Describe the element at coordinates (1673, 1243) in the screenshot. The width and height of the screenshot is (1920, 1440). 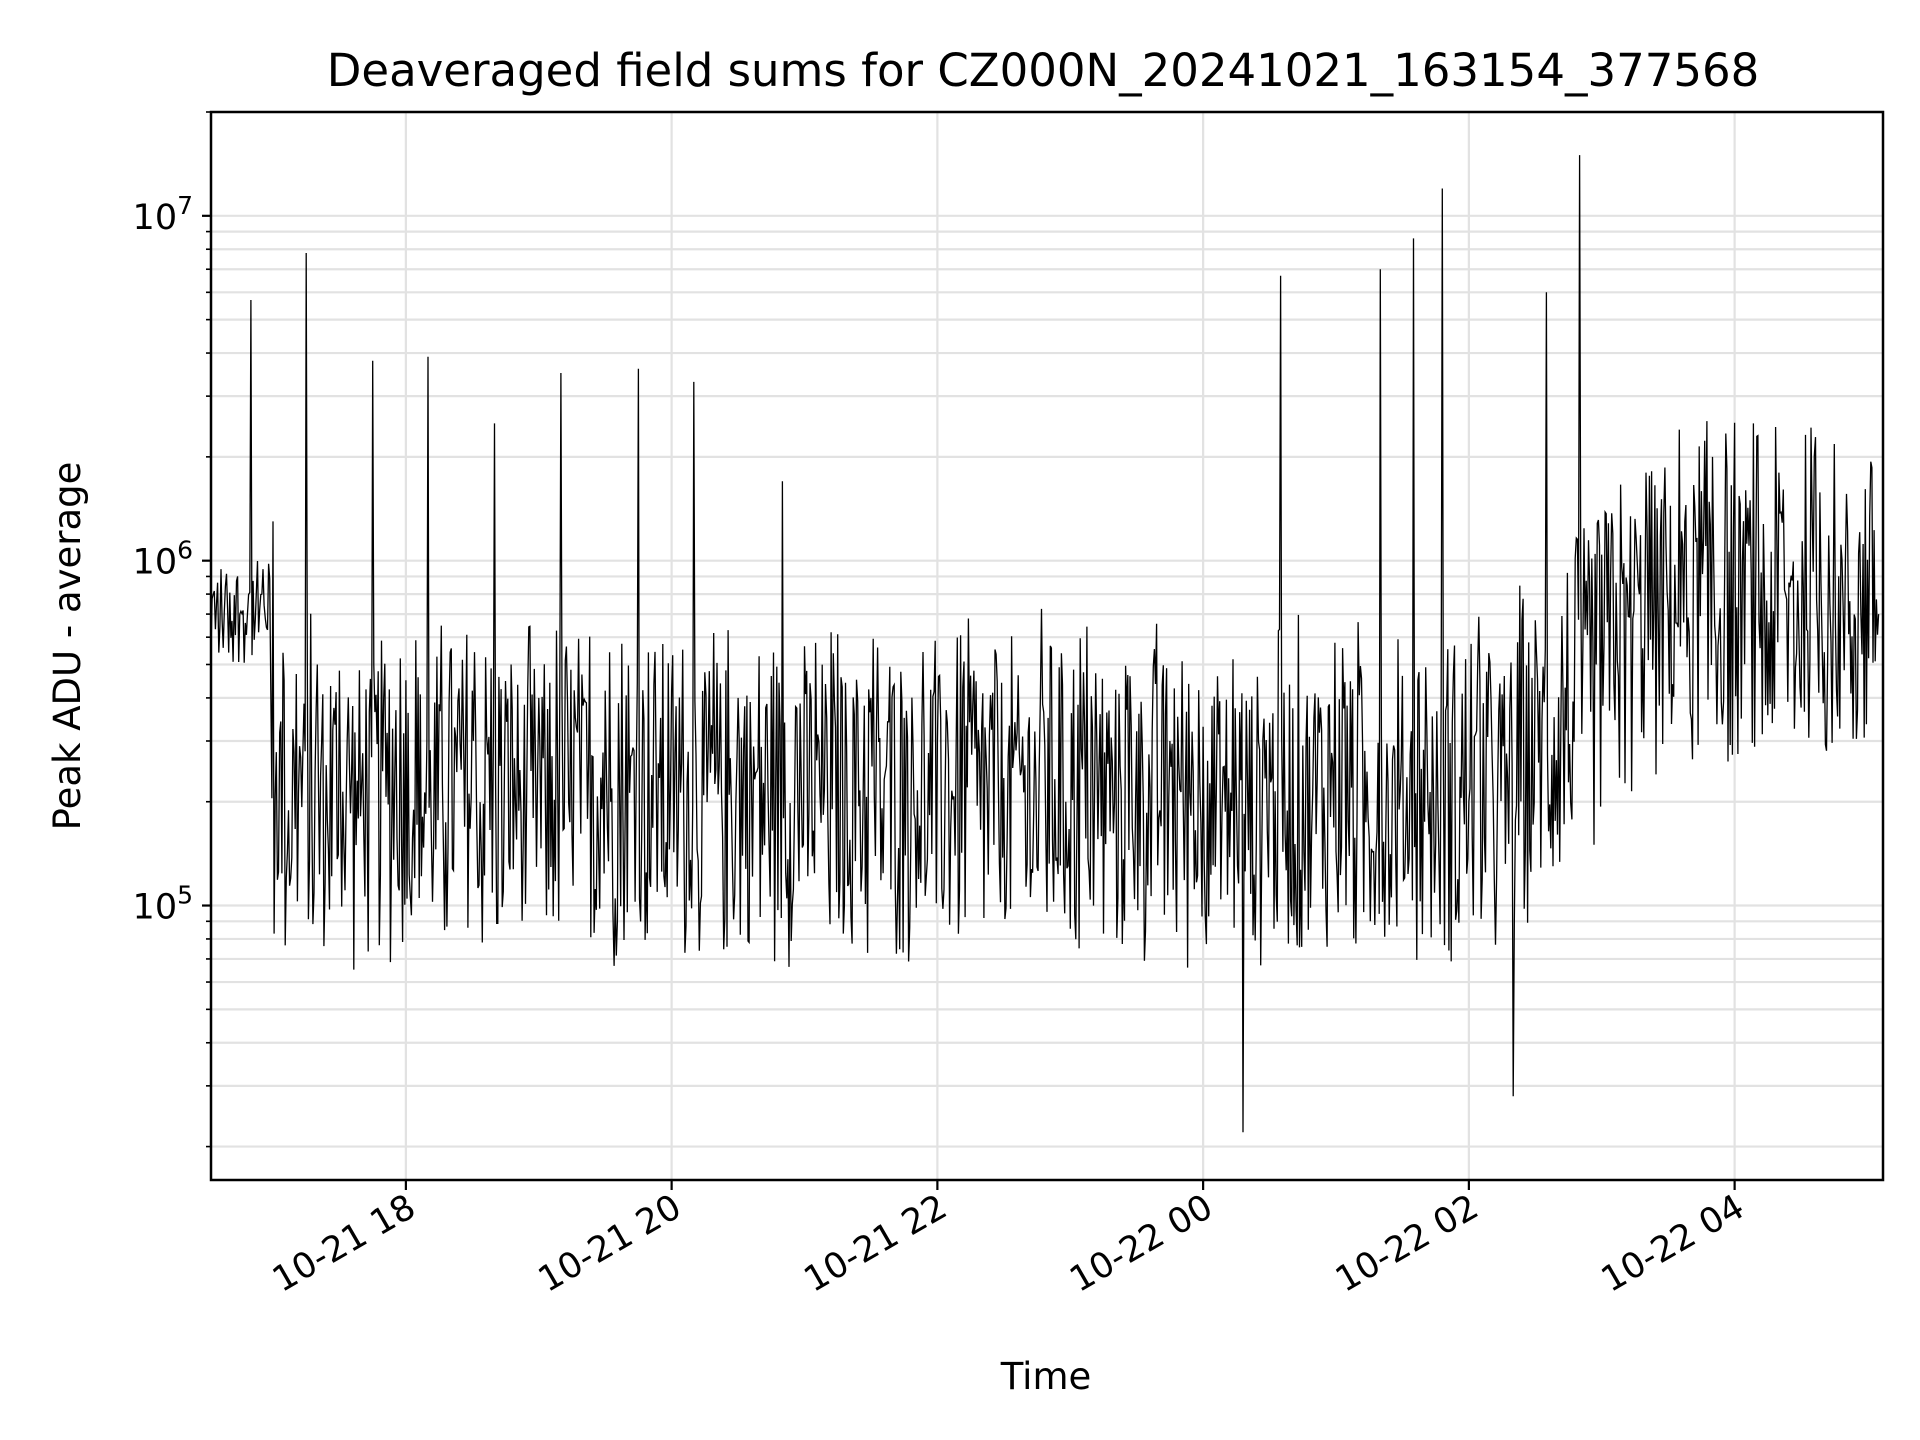
I see `x-tick-label: 10-22 04` at that location.